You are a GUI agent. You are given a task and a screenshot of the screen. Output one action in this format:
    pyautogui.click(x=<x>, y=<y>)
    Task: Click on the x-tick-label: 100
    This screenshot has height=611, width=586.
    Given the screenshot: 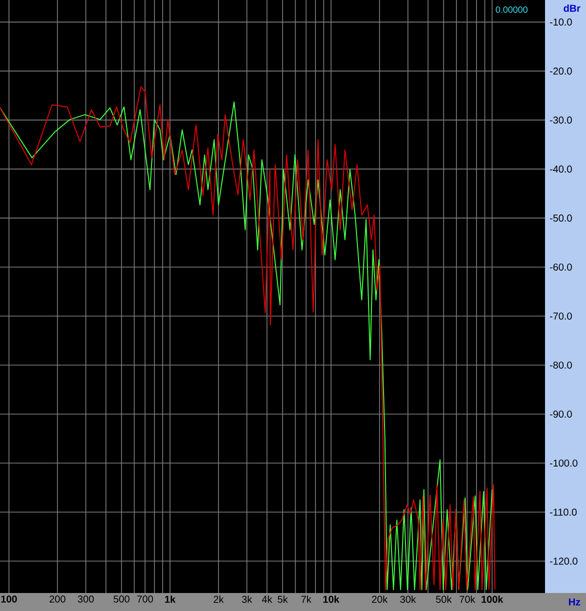 What is the action you would take?
    pyautogui.click(x=9, y=599)
    